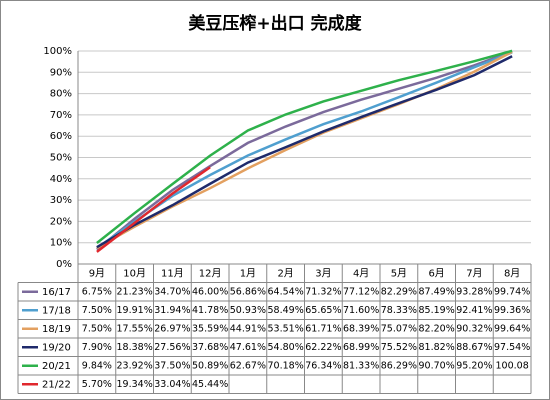 The width and height of the screenshot is (550, 400). What do you see at coordinates (512, 310) in the screenshot?
I see `table-value: 99.36%` at bounding box center [512, 310].